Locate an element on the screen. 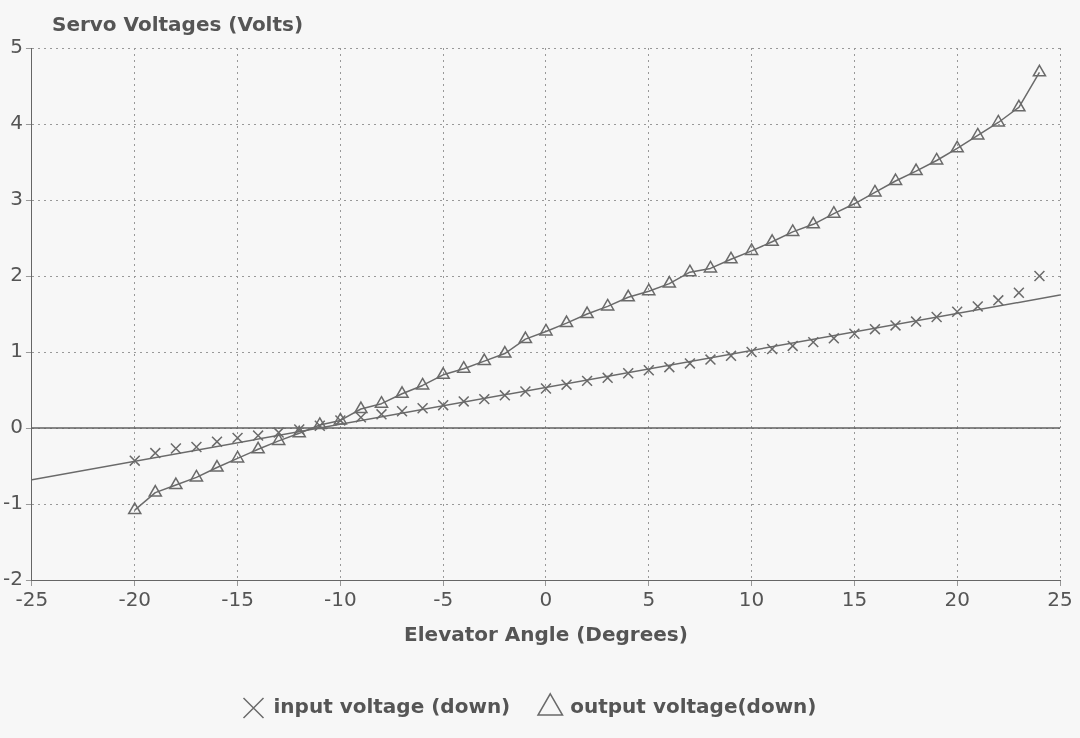  x-tick-label: -15 is located at coordinates (237, 599).